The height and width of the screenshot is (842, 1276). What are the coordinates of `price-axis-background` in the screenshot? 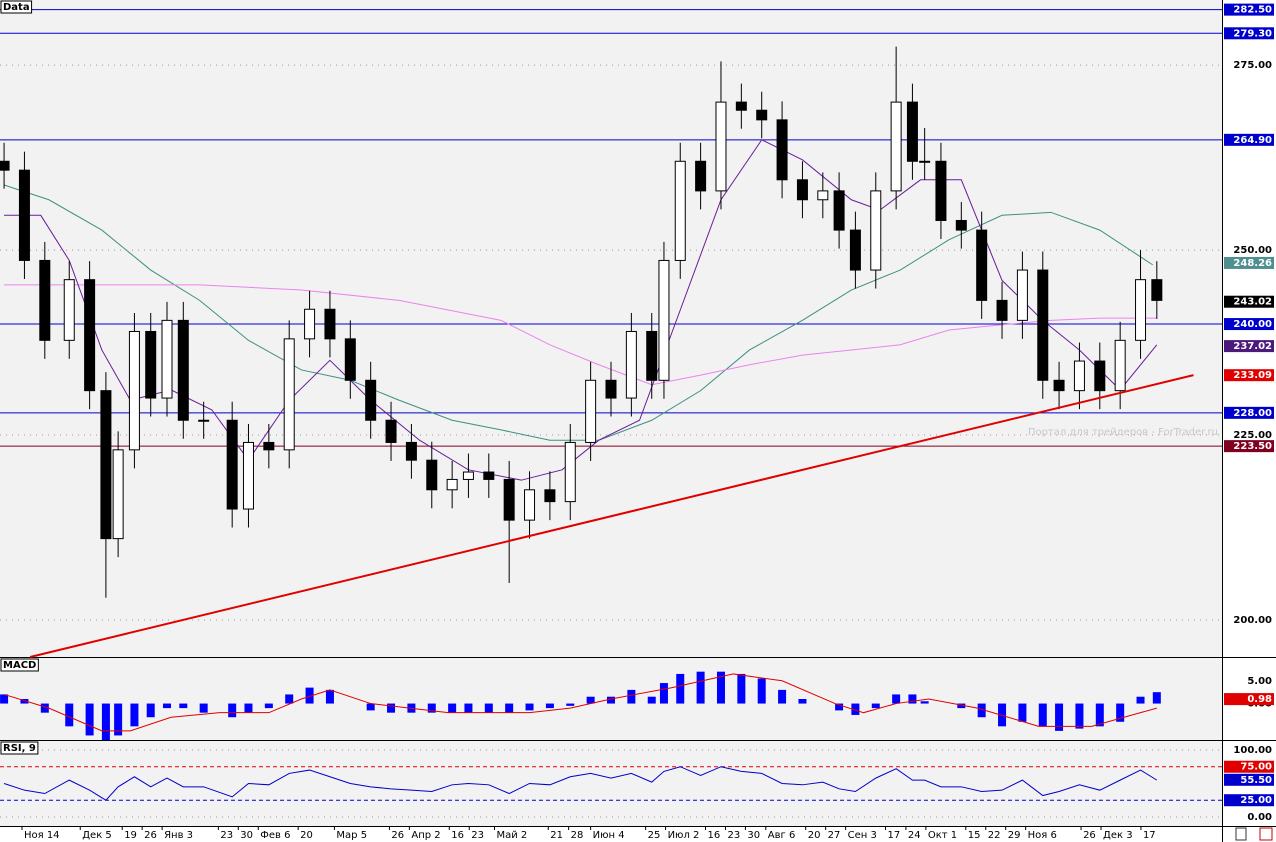 It's located at (1249, 421).